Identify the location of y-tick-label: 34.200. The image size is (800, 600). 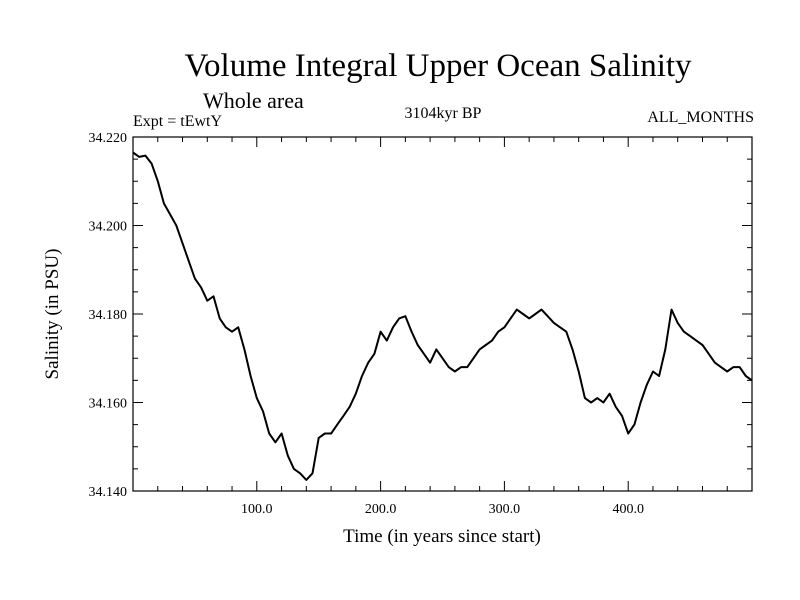
(108, 227).